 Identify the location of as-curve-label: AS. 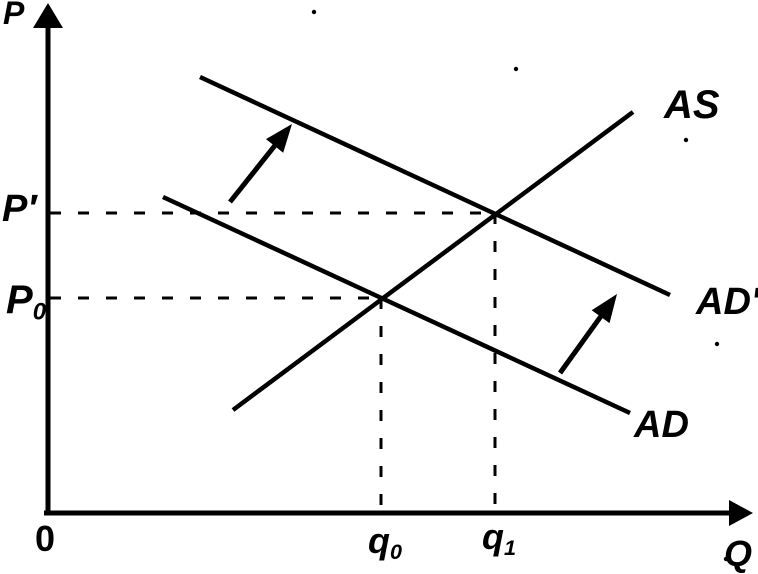
(692, 105).